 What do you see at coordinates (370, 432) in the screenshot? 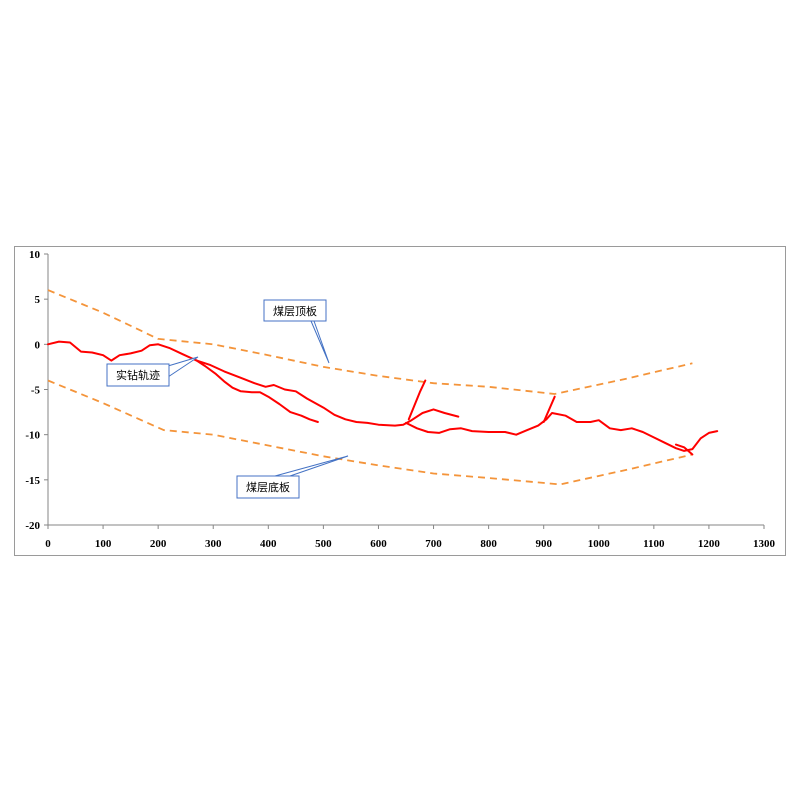
I see `series-floor` at bounding box center [370, 432].